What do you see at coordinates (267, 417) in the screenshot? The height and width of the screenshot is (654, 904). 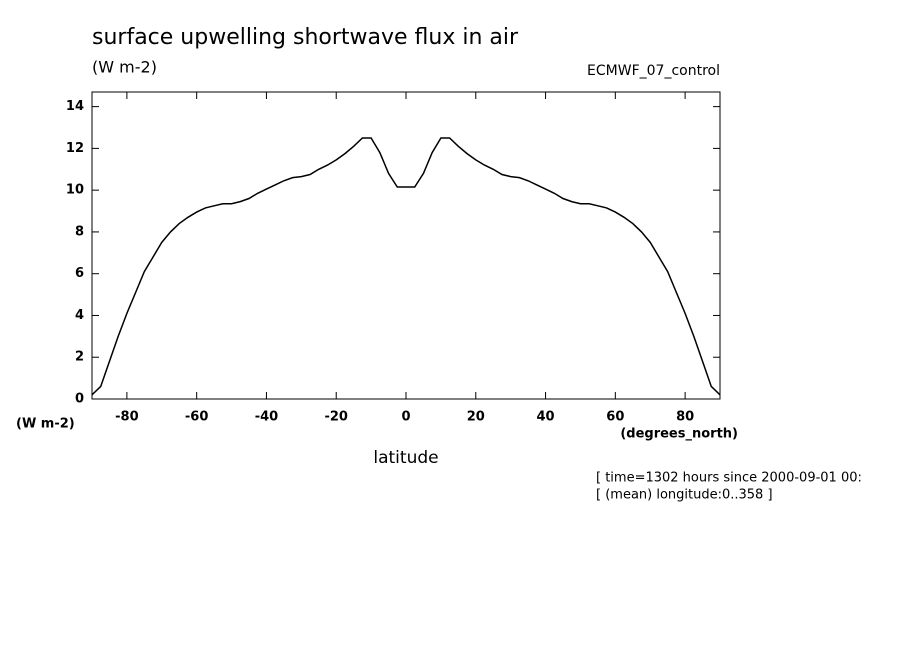 I see `x-tick-label: -40` at bounding box center [267, 417].